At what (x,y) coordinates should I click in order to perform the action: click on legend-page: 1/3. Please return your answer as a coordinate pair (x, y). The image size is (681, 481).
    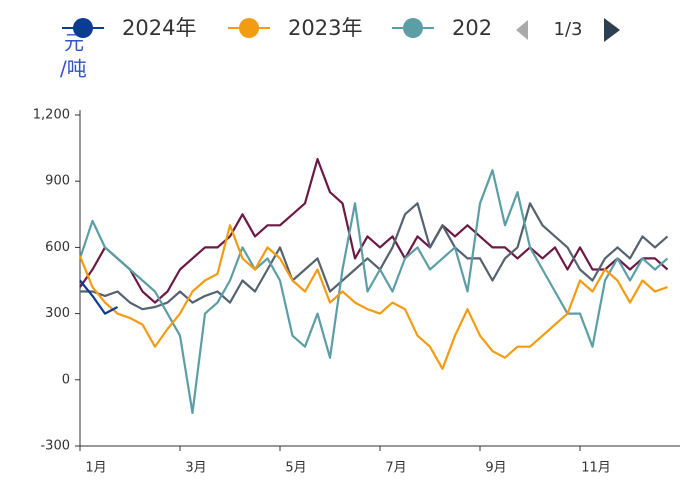
    Looking at the image, I should click on (568, 29).